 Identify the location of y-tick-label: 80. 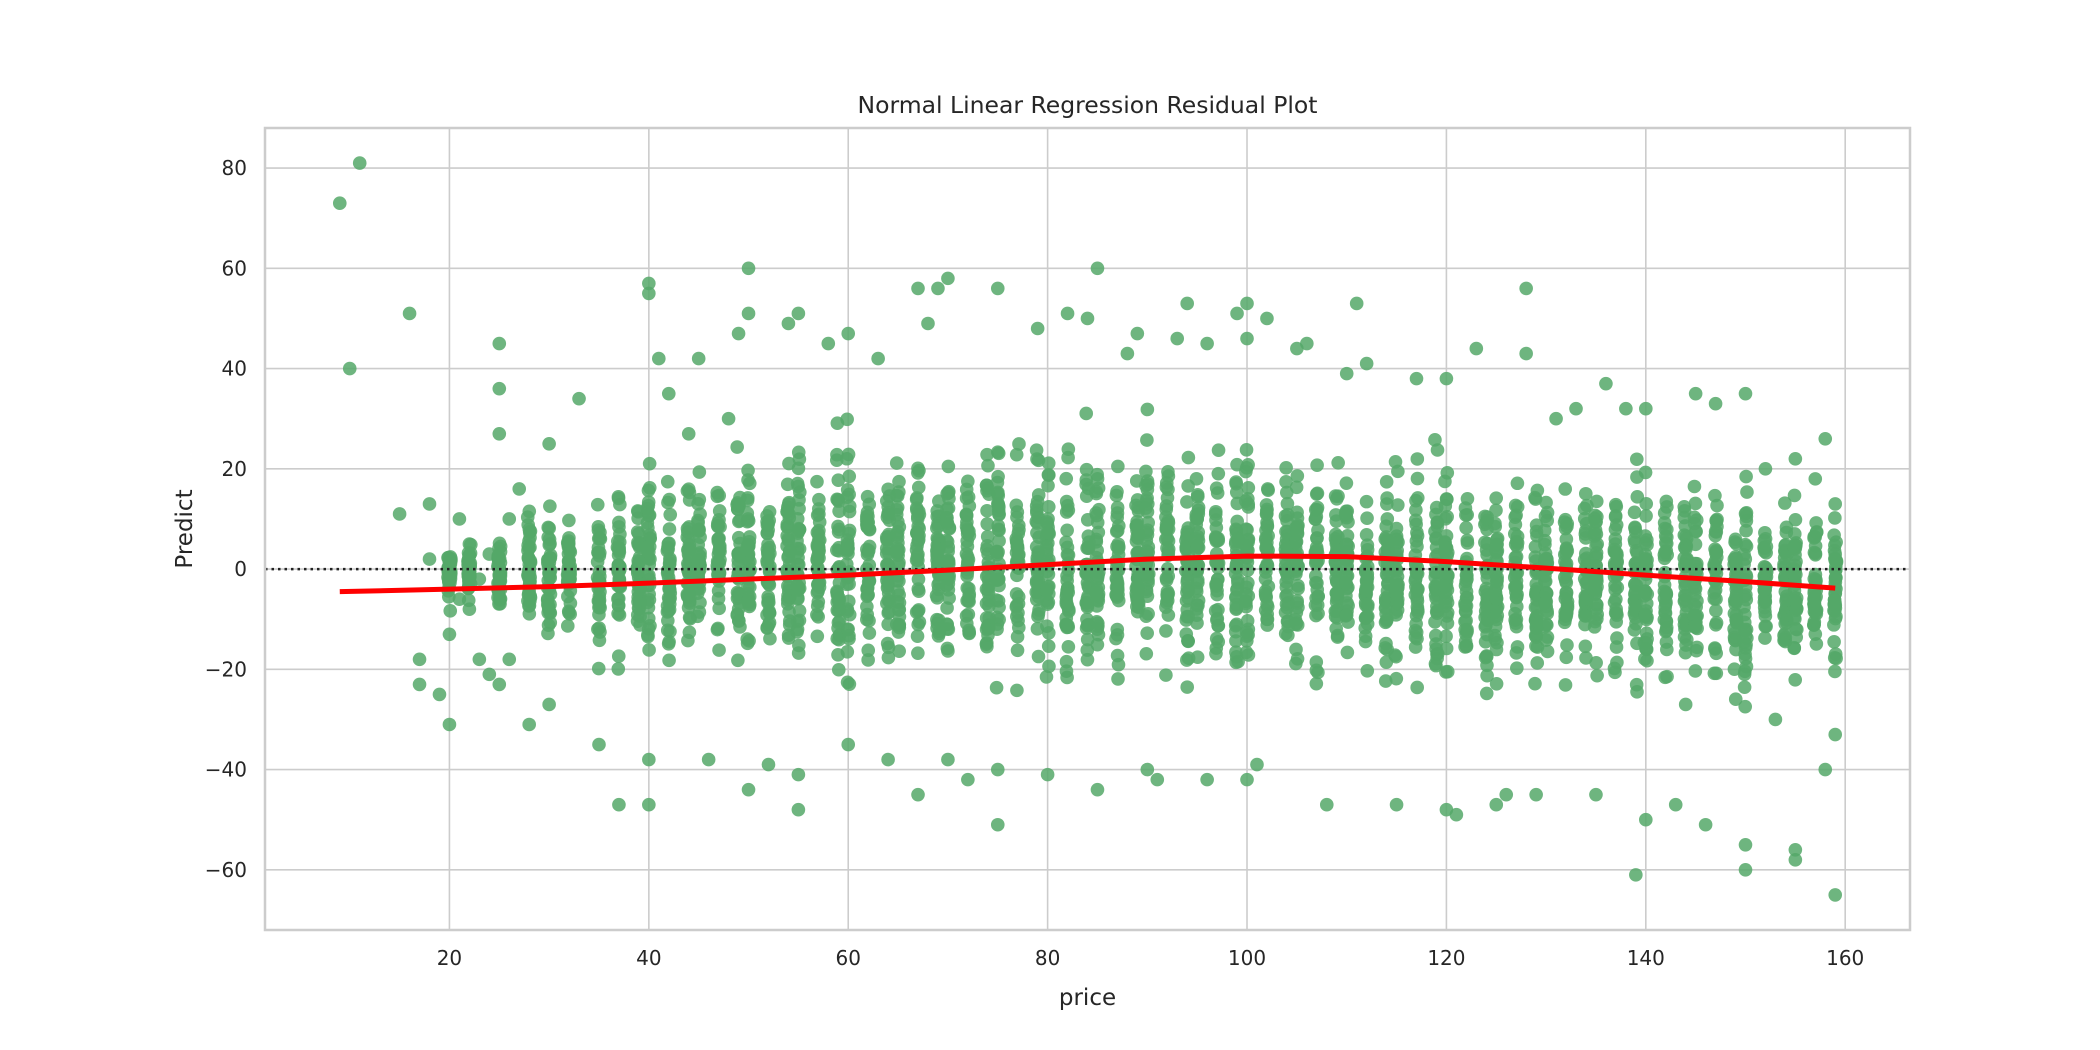
(234, 168).